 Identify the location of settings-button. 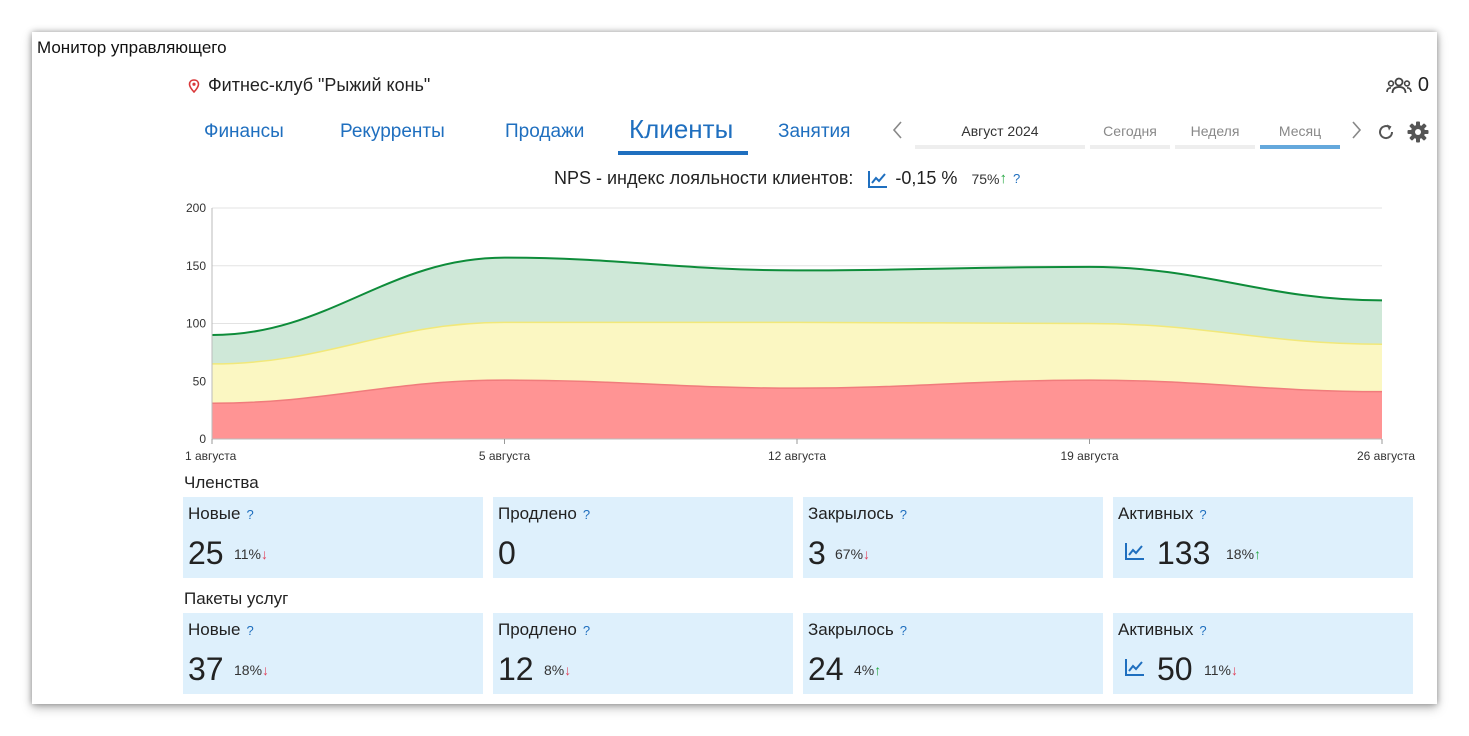
(1418, 134).